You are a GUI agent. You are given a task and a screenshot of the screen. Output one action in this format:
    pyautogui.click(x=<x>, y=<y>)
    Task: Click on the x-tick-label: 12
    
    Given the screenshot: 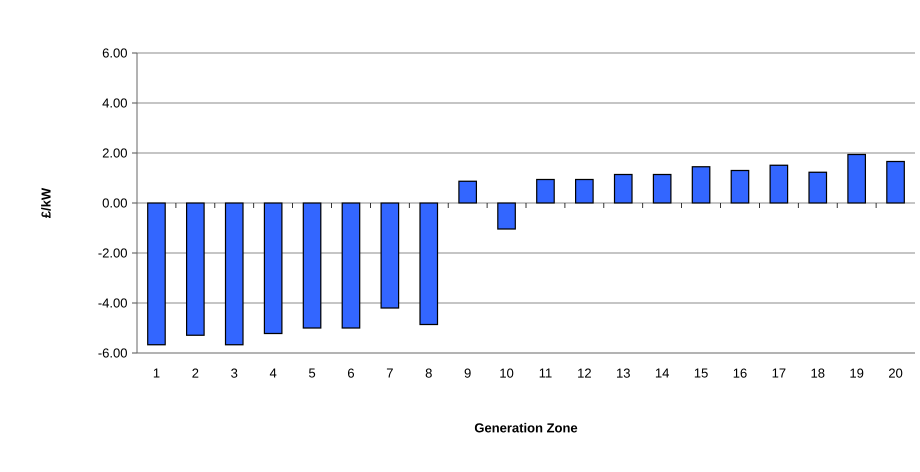 What is the action you would take?
    pyautogui.click(x=584, y=373)
    